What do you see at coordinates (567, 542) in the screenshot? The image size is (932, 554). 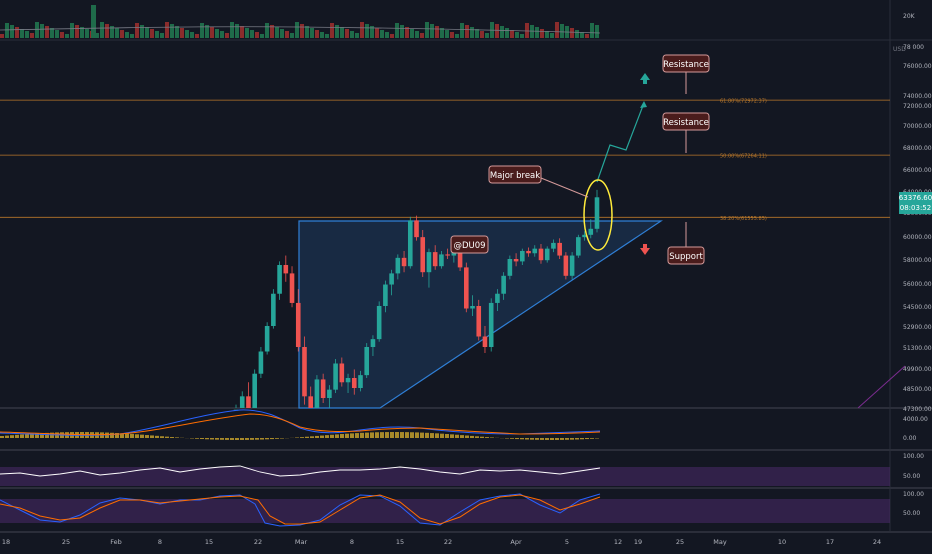 I see `time-tick-label: 5` at bounding box center [567, 542].